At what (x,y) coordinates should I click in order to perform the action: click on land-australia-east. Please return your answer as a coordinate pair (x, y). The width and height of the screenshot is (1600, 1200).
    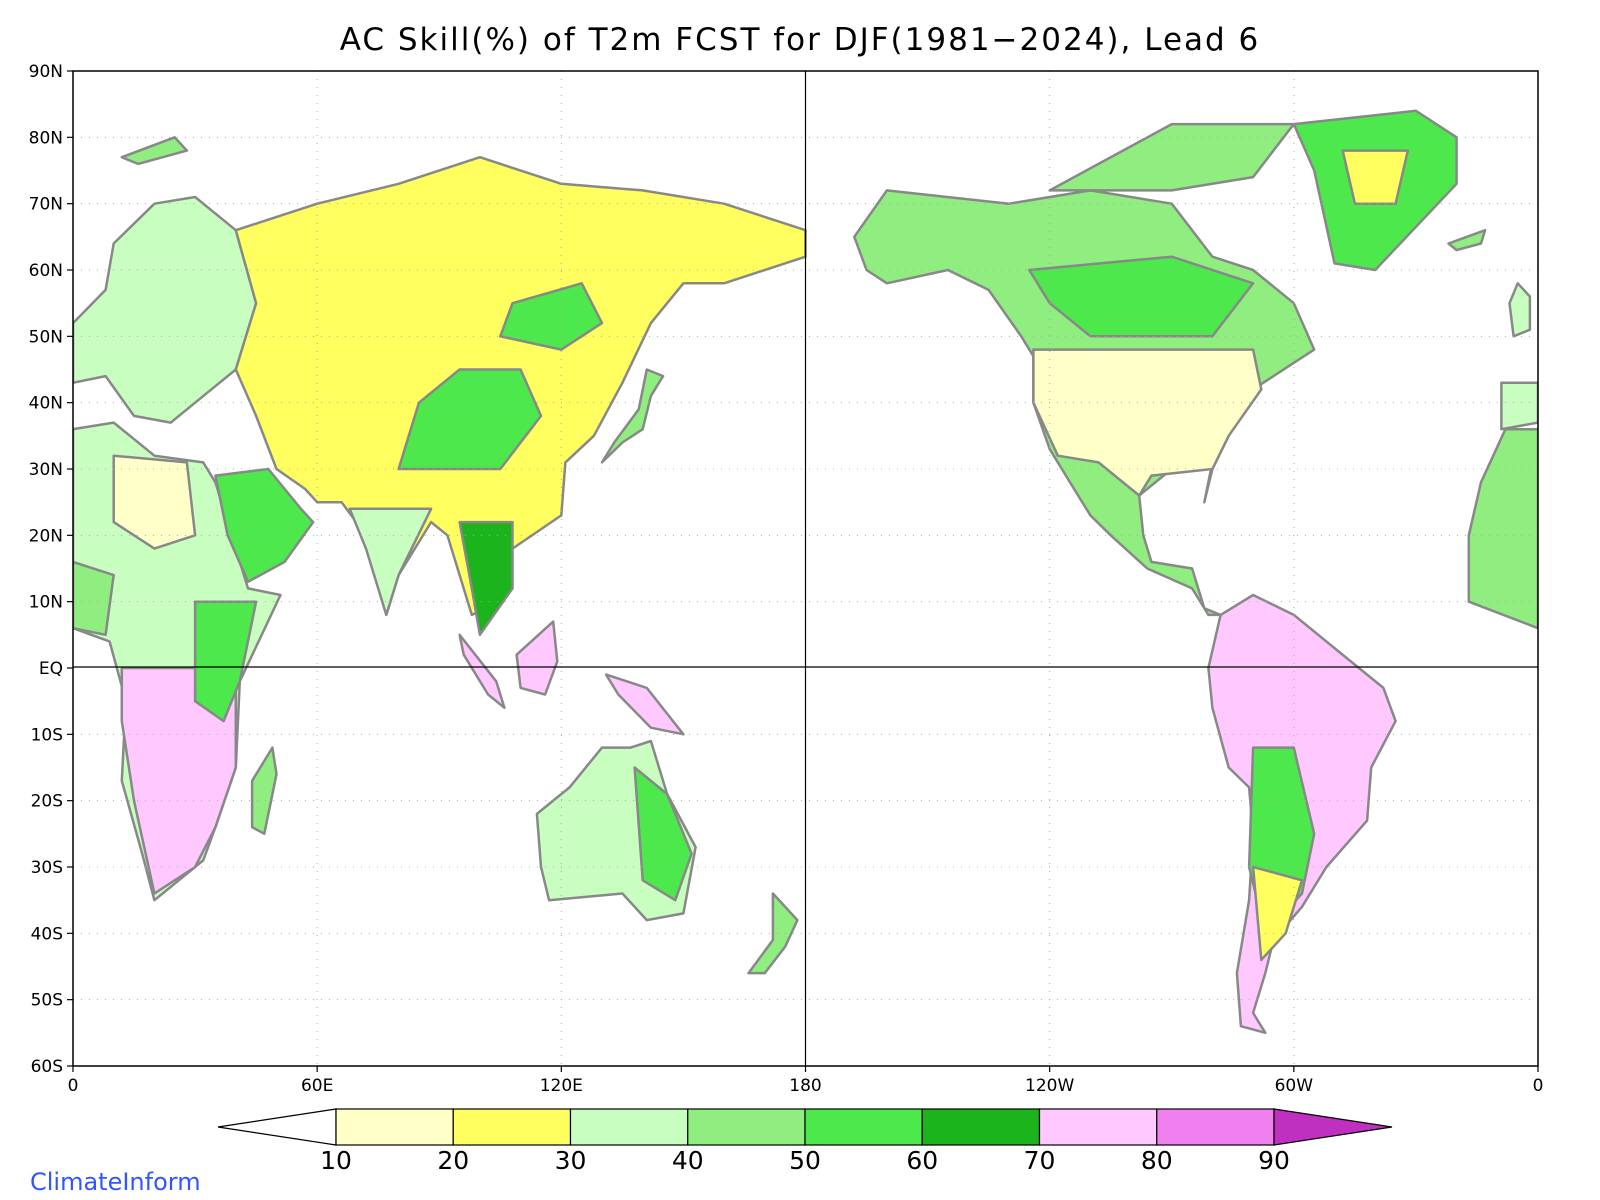
    Looking at the image, I should click on (663, 834).